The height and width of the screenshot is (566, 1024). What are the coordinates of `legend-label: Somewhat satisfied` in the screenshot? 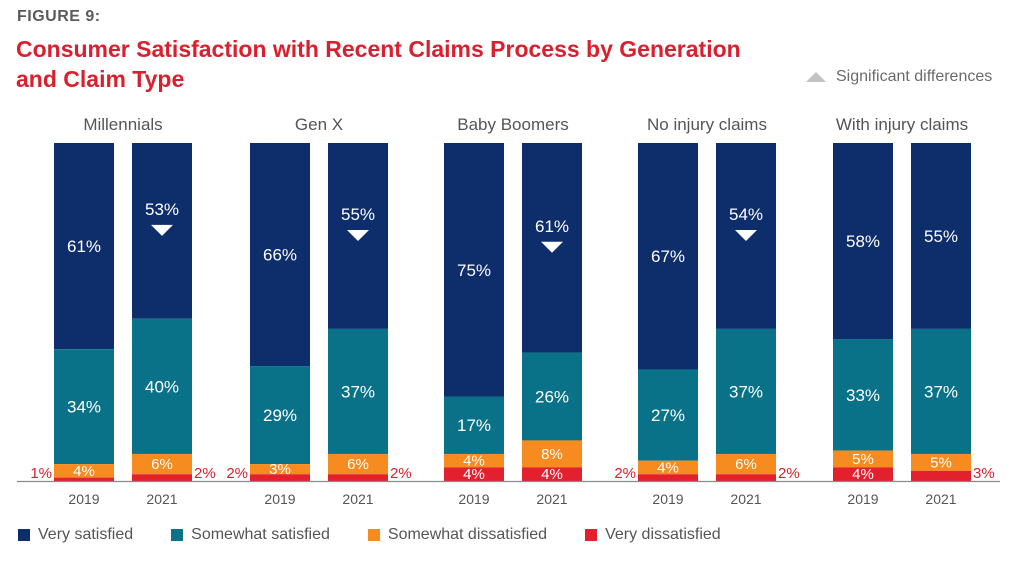 It's located at (260, 534).